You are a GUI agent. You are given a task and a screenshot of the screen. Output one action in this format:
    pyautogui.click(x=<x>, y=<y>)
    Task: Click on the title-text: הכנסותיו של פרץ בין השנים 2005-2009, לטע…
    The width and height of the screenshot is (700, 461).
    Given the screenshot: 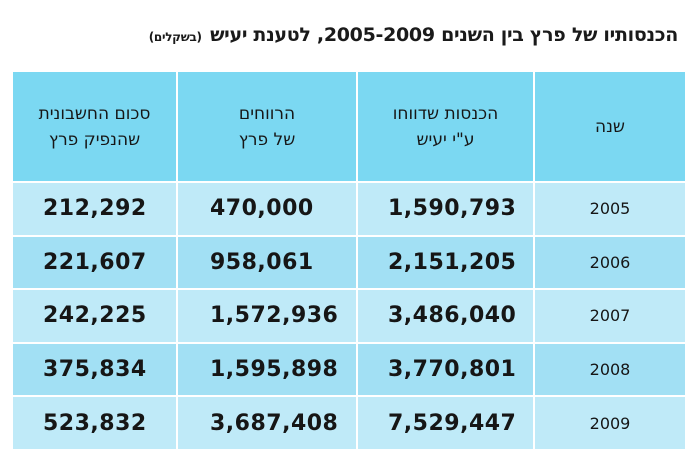 What is the action you would take?
    pyautogui.click(x=444, y=35)
    